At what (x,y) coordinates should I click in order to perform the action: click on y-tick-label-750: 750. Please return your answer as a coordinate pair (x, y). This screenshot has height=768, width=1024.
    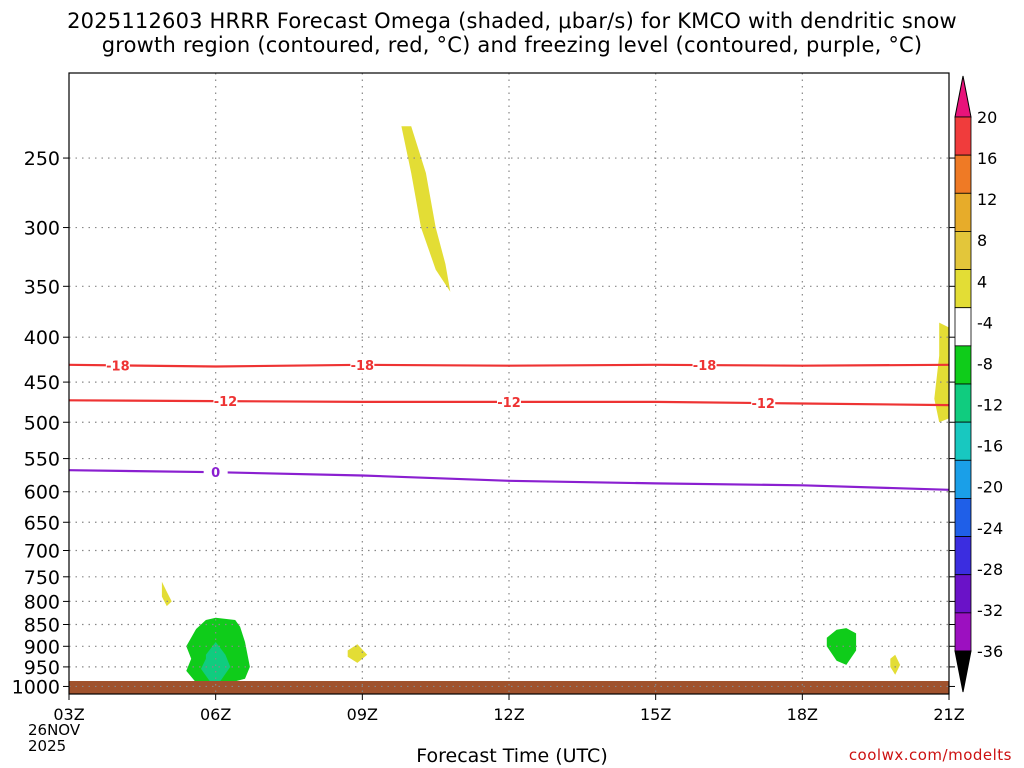
    Looking at the image, I should click on (42, 578).